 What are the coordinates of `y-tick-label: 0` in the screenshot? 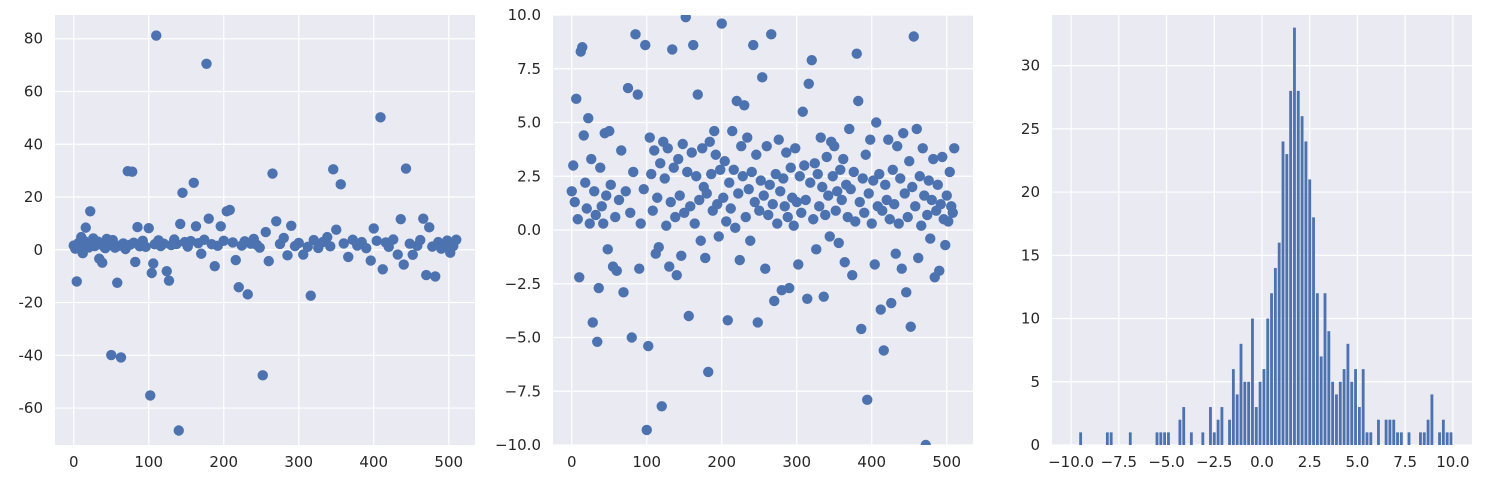 It's located at (38, 250).